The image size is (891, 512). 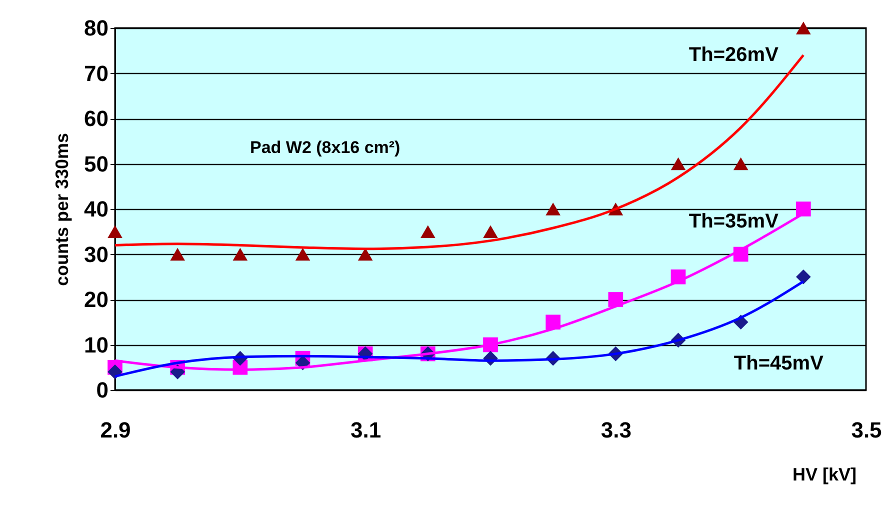 What do you see at coordinates (115, 430) in the screenshot?
I see `x-tick-label: 2.9` at bounding box center [115, 430].